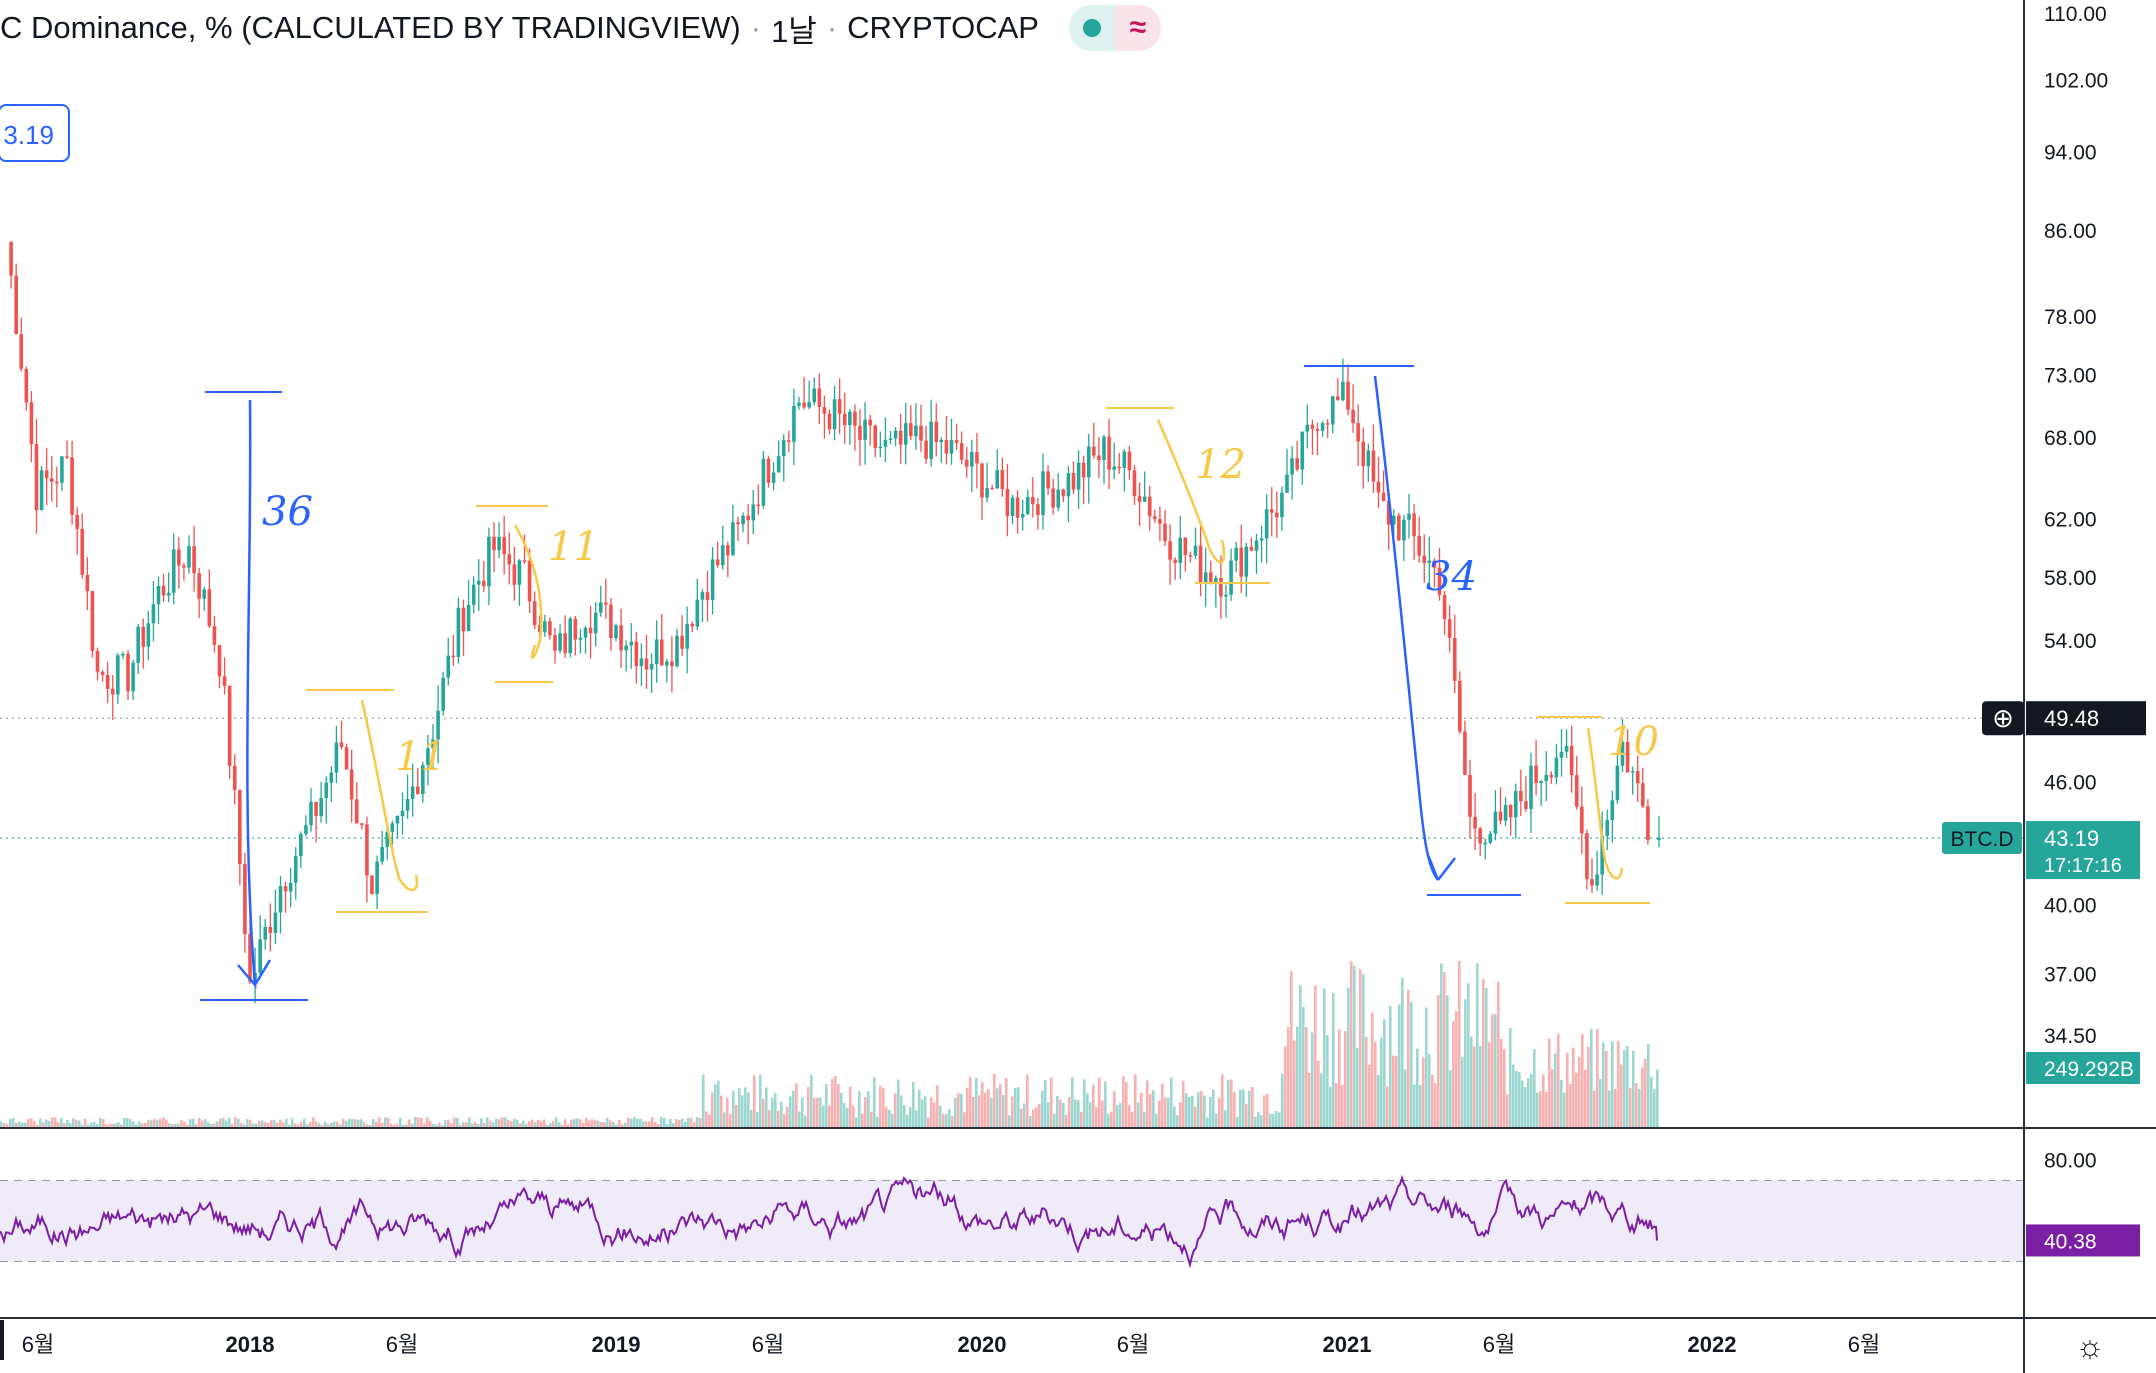 The image size is (2156, 1373). What do you see at coordinates (1499, 1344) in the screenshot?
I see `time-tick-label: 6월` at bounding box center [1499, 1344].